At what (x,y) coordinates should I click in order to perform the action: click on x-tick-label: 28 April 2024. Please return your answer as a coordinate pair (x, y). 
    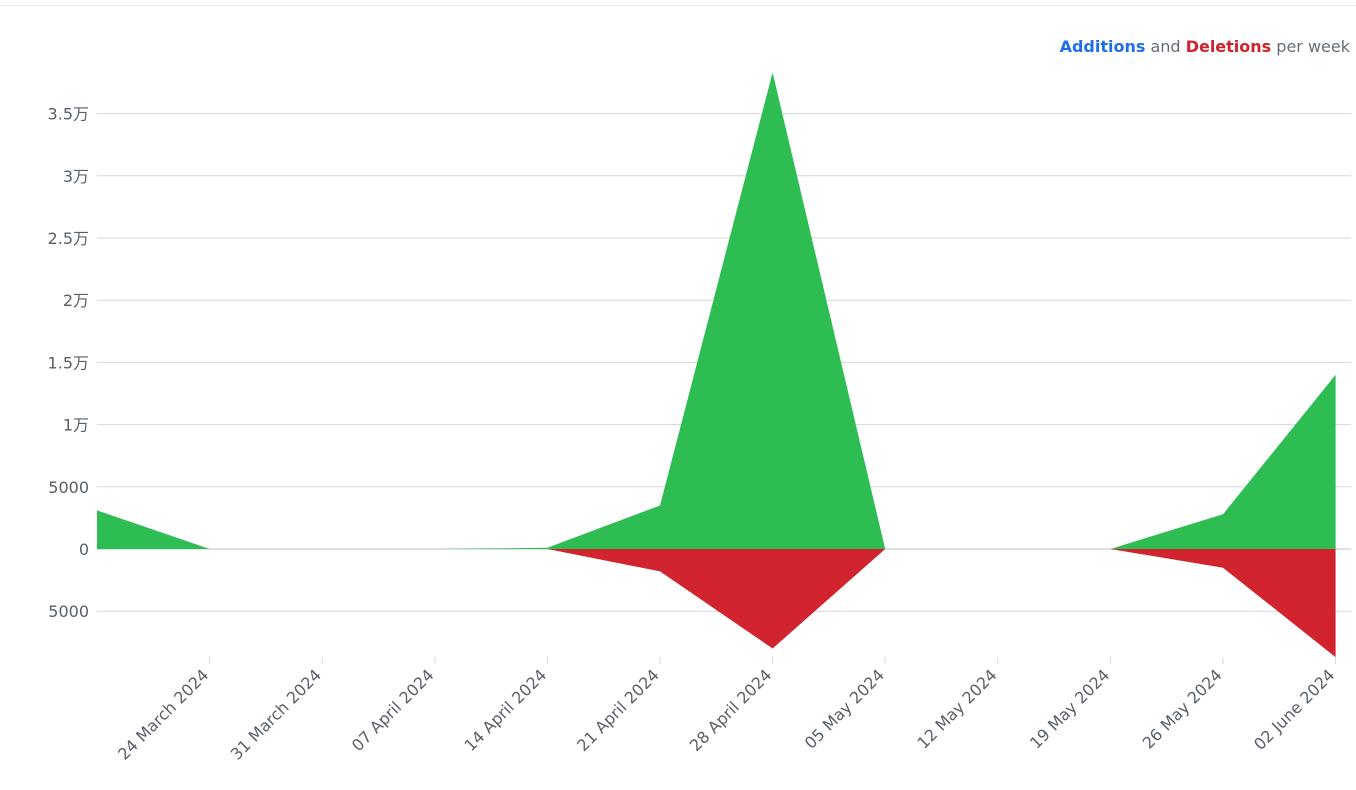
    Looking at the image, I should click on (731, 710).